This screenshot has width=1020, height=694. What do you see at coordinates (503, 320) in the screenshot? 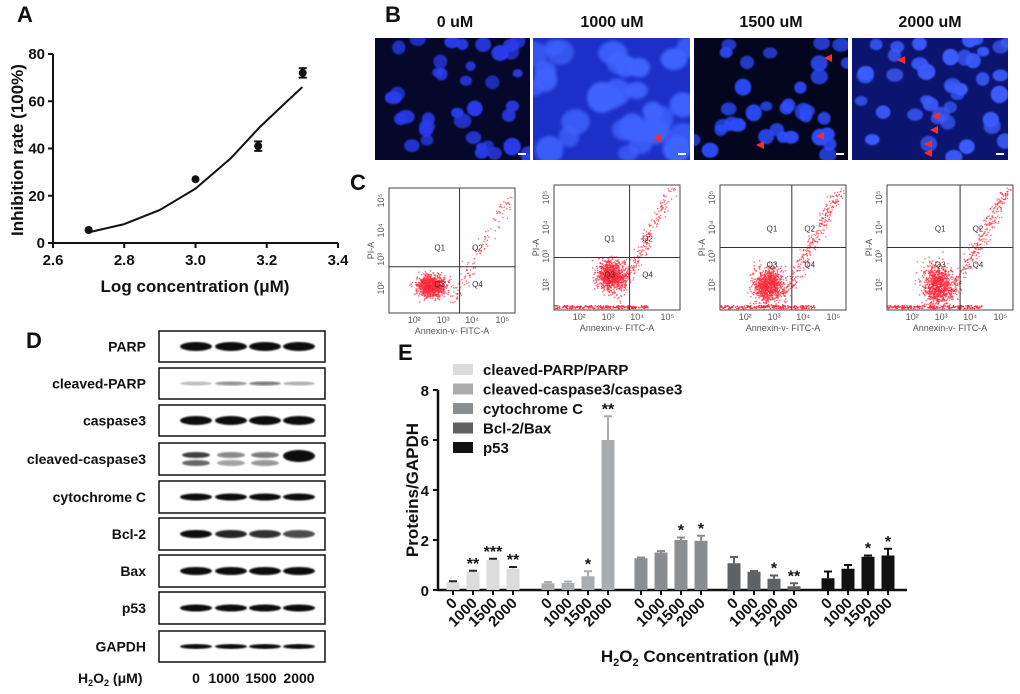
I see `flow-xtick-label: 10⁵` at bounding box center [503, 320].